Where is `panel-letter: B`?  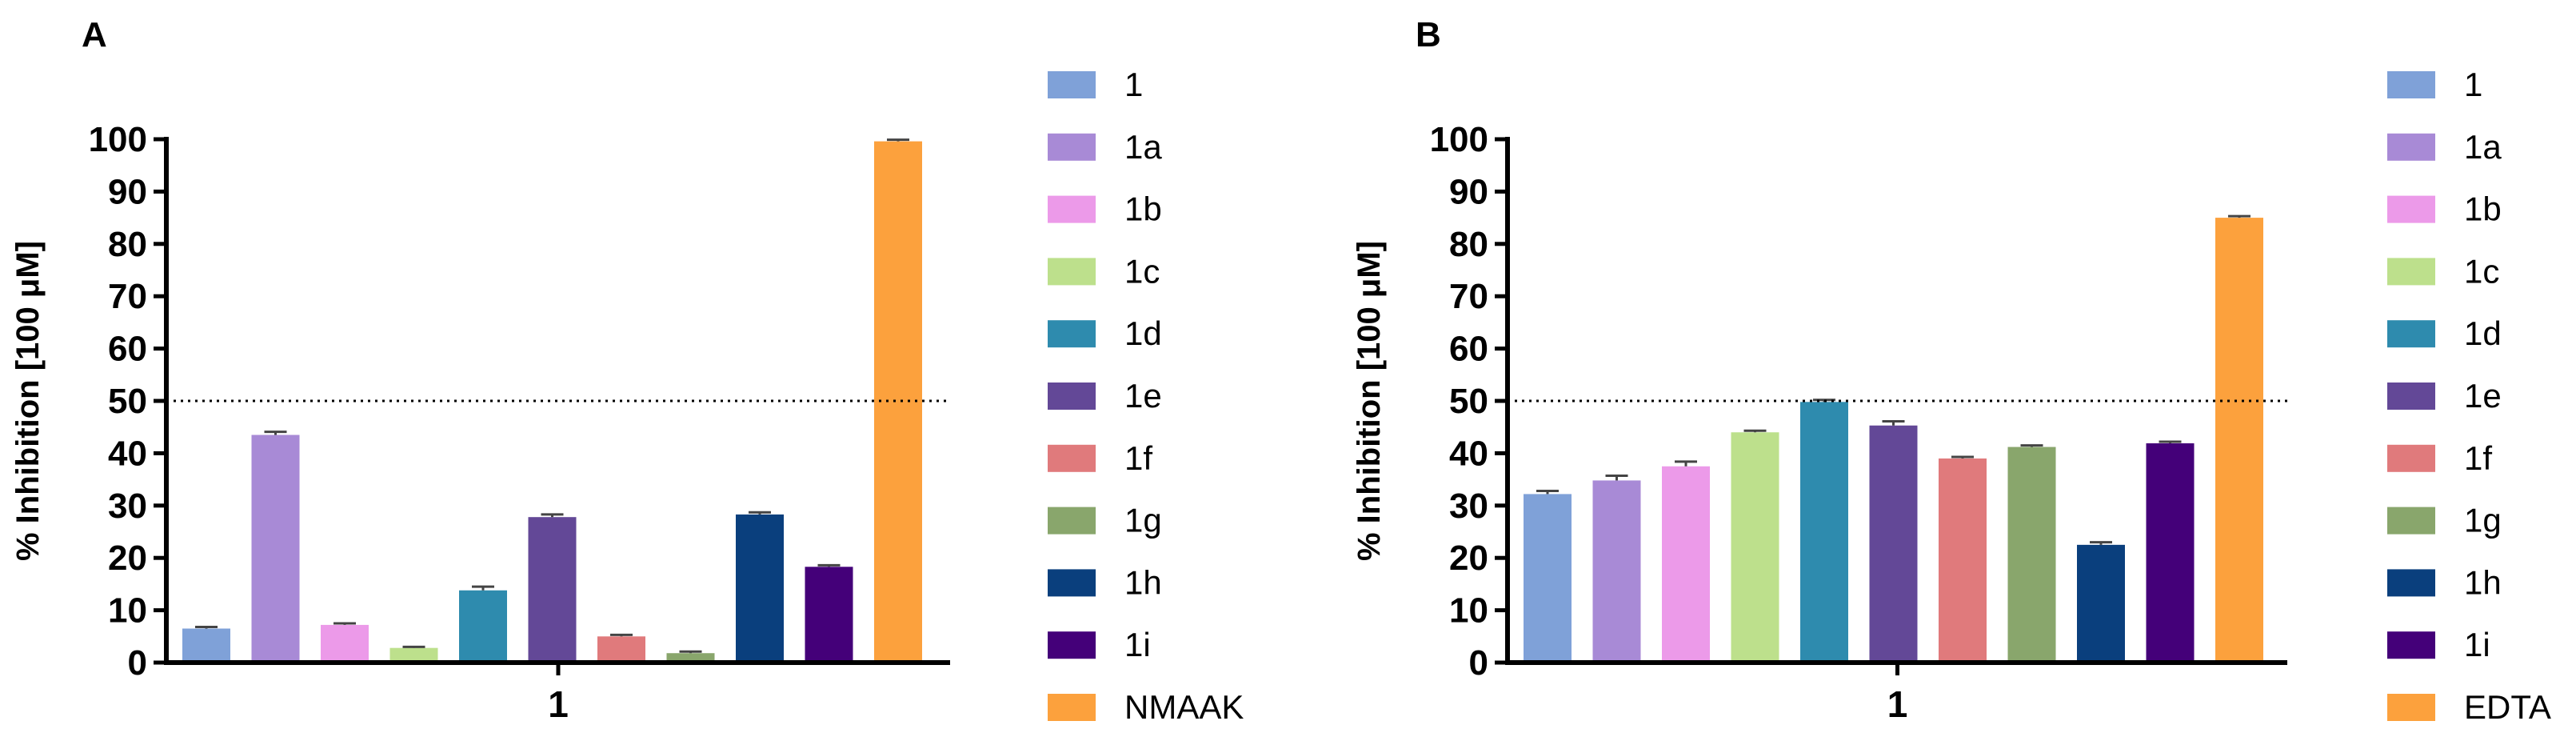
panel-letter: B is located at coordinates (1429, 34).